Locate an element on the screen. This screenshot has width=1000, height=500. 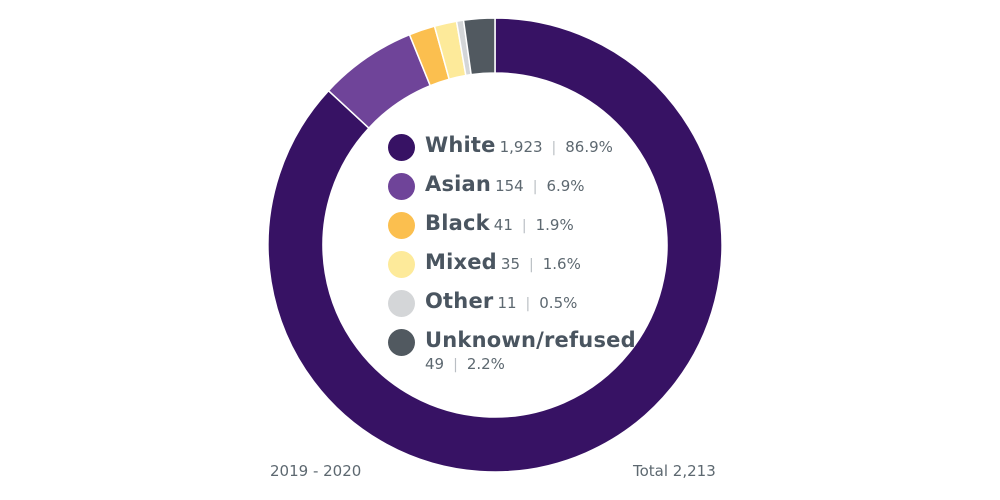
legend-item-unknown-refused: Unknown/refused 49 | 2.2% is located at coordinates (518, 355).